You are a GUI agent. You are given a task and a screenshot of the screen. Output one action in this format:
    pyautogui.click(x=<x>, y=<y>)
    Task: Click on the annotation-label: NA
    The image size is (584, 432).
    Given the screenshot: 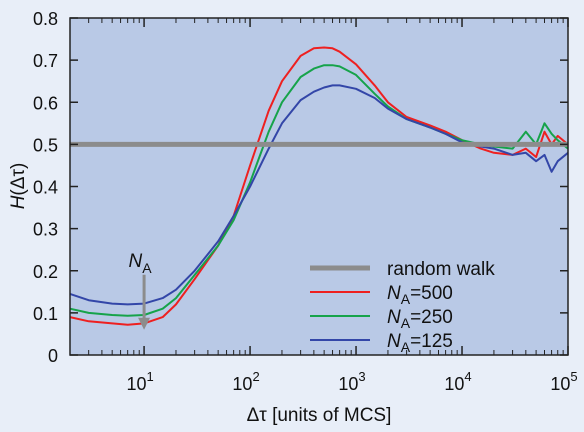 What is the action you would take?
    pyautogui.click(x=141, y=263)
    